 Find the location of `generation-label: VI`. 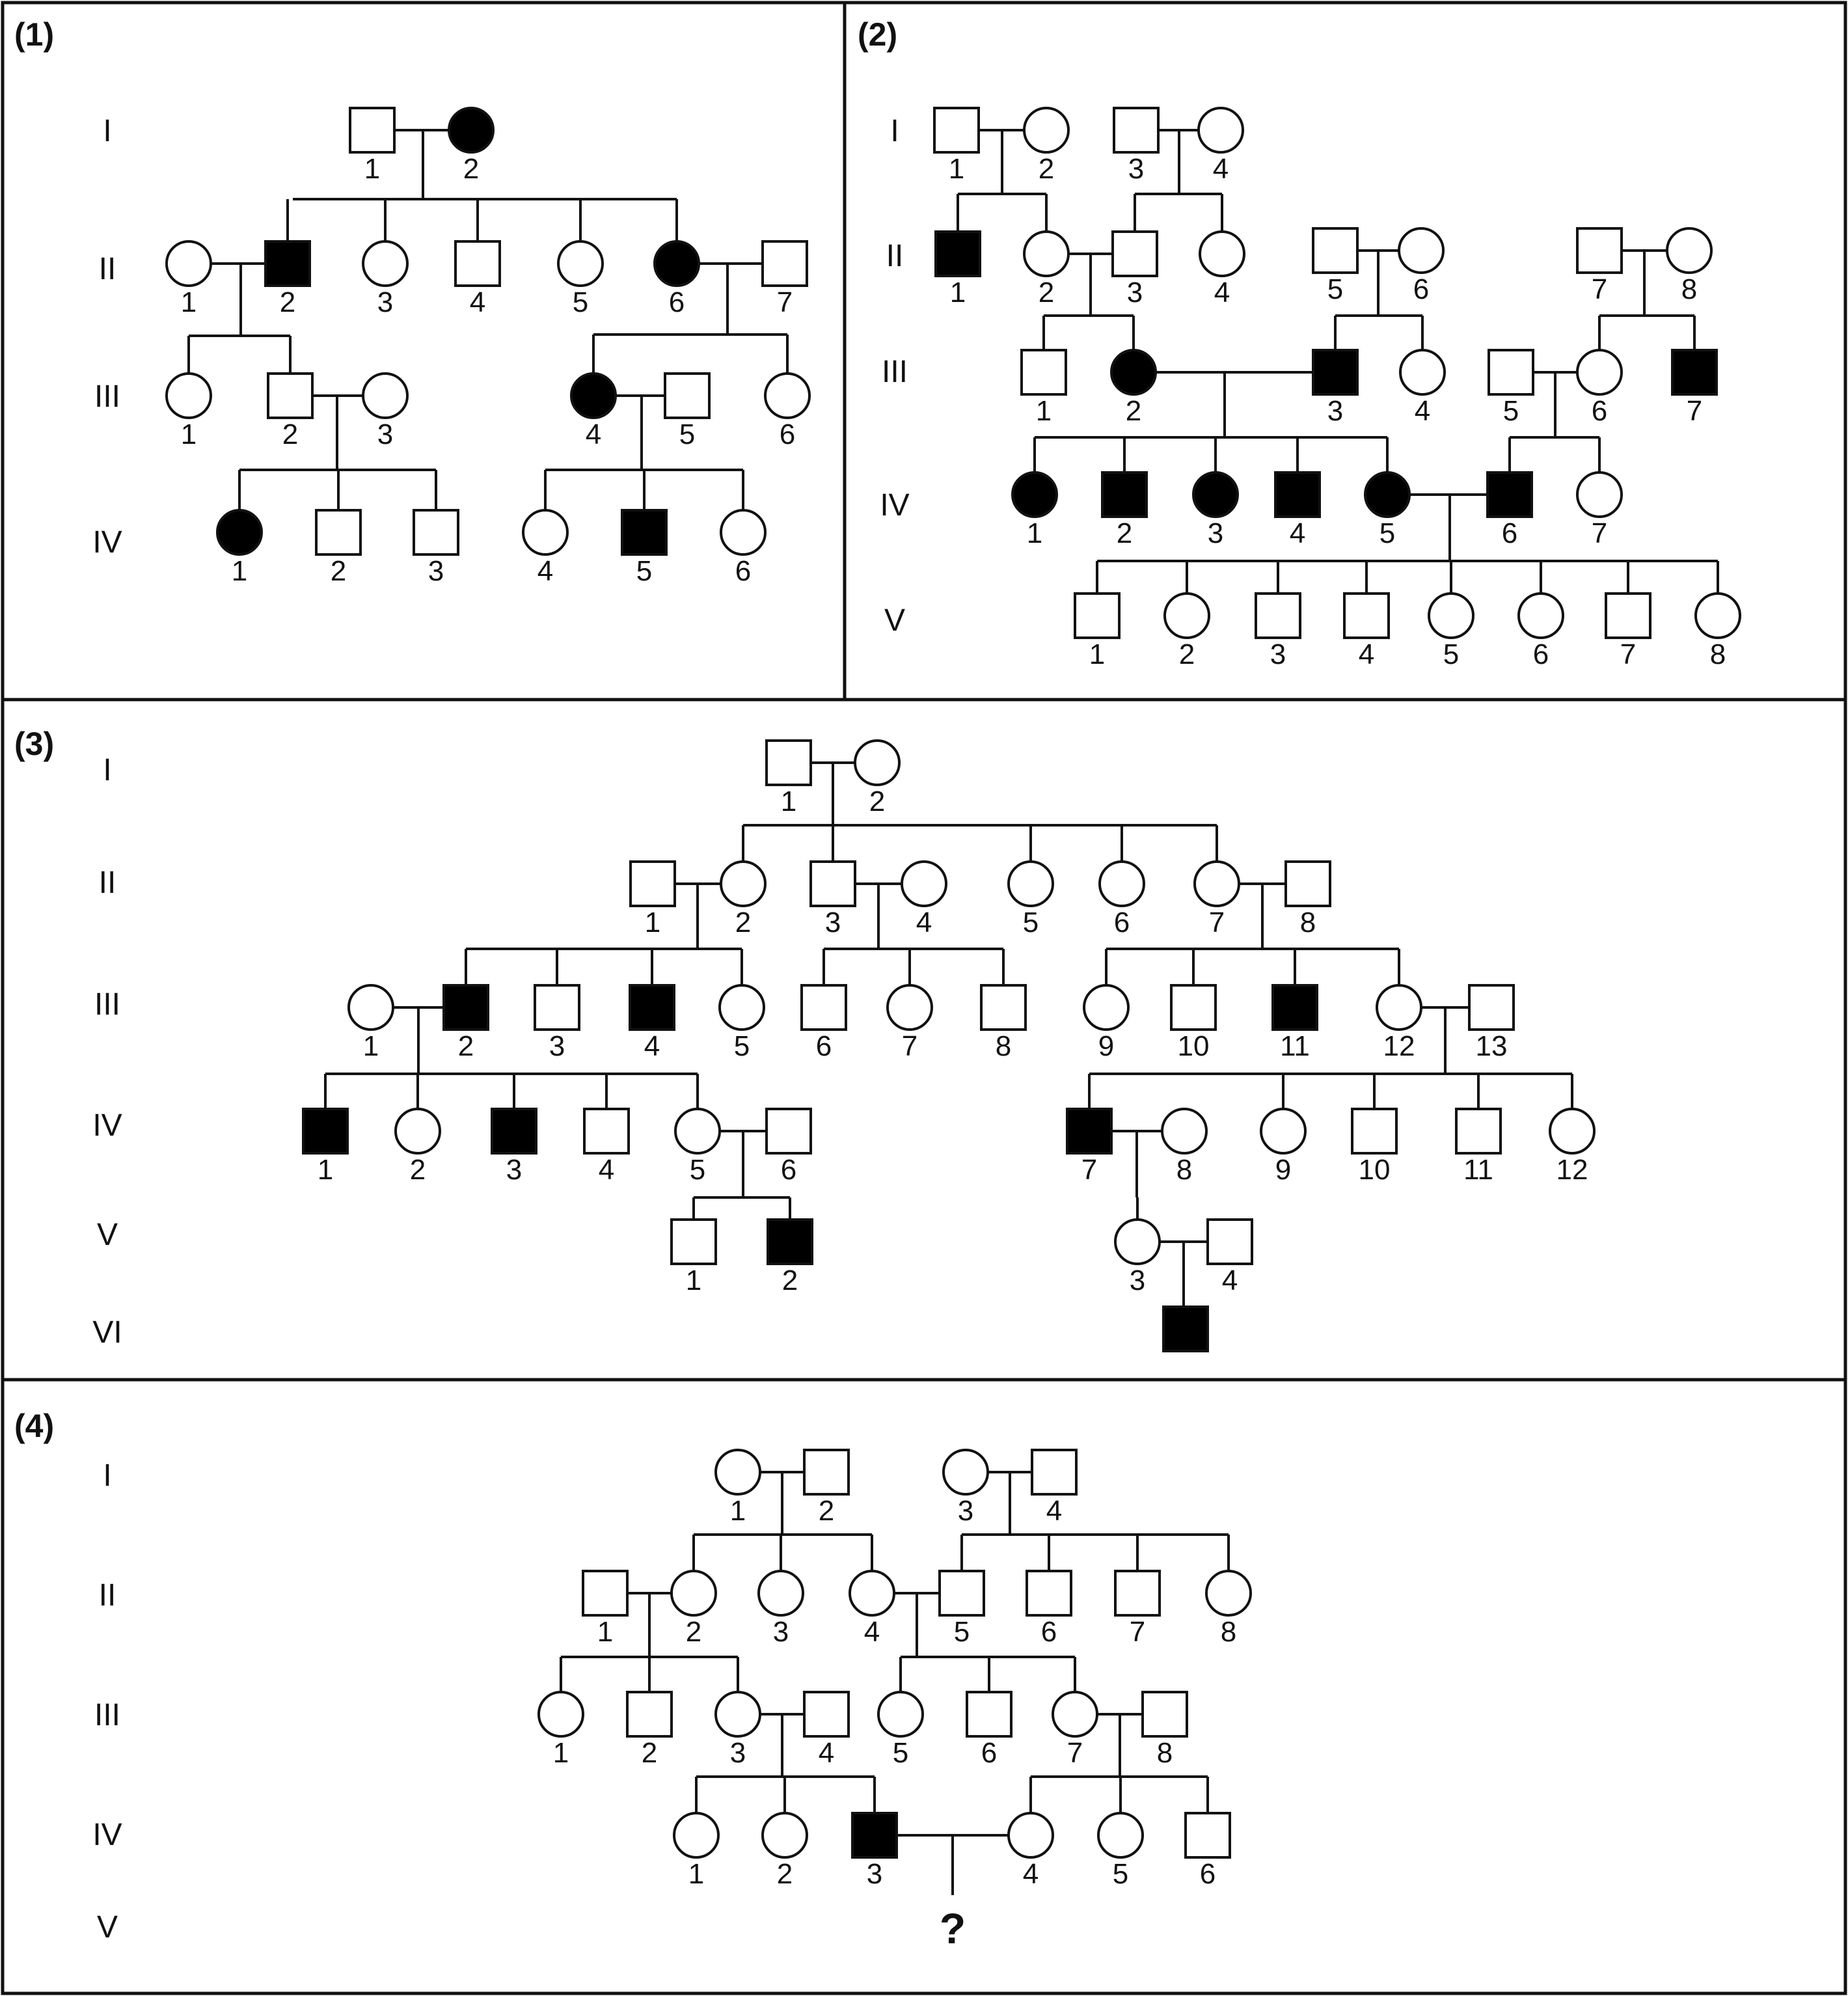

generation-label: VI is located at coordinates (107, 1332).